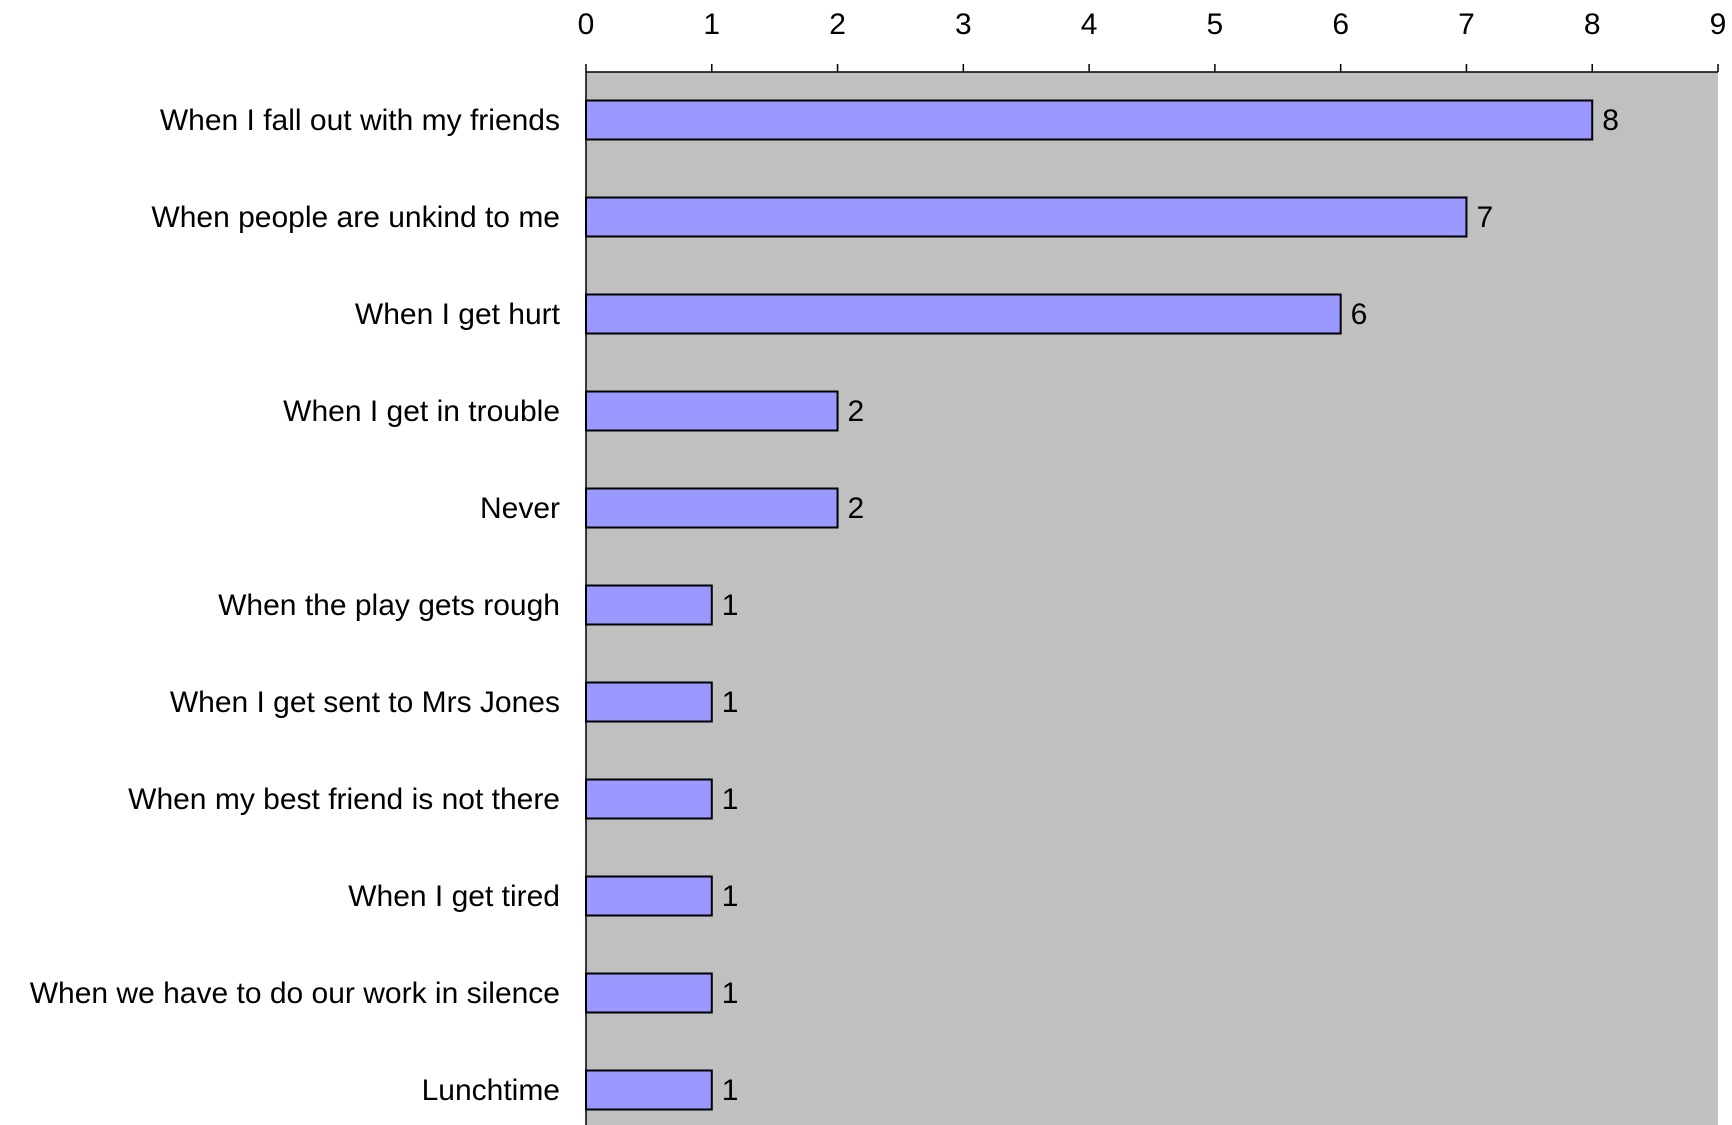  What do you see at coordinates (389, 605) in the screenshot?
I see `category-label: When the play gets rough` at bounding box center [389, 605].